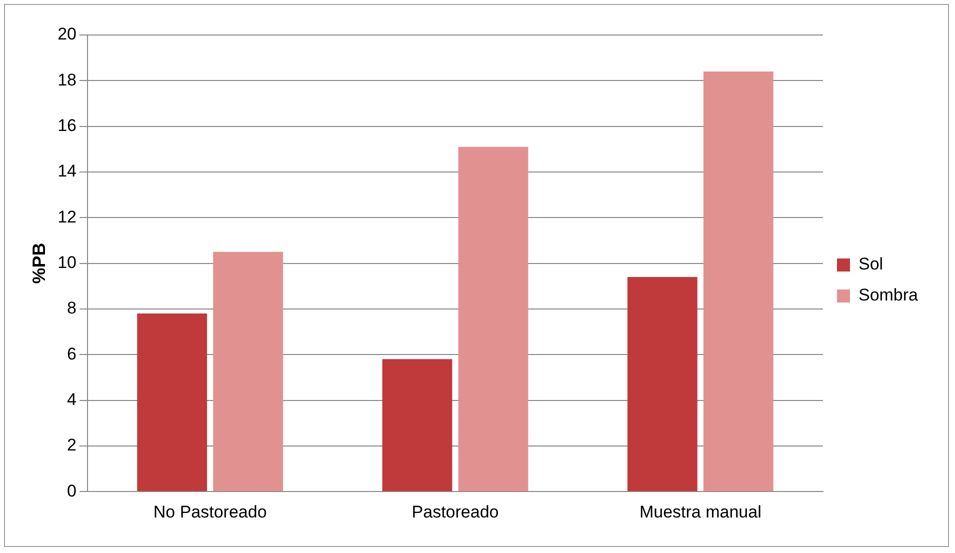 This screenshot has width=955, height=553. Describe the element at coordinates (67, 126) in the screenshot. I see `y-tick-label: 16` at that location.